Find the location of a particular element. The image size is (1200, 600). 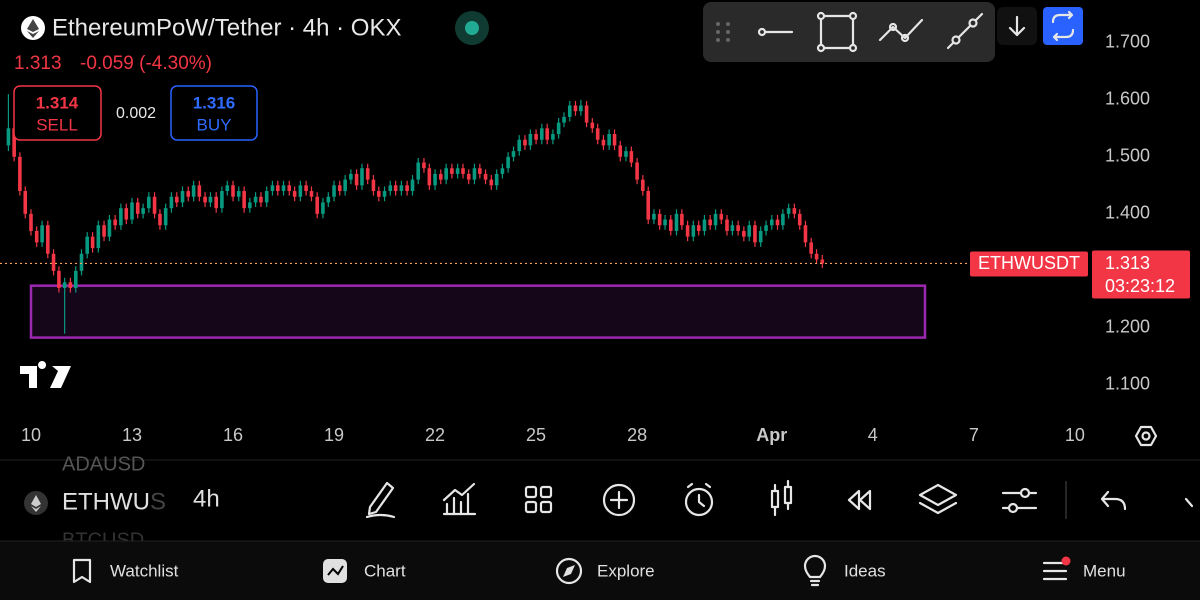

more-arrow is located at coordinates (1189, 502).